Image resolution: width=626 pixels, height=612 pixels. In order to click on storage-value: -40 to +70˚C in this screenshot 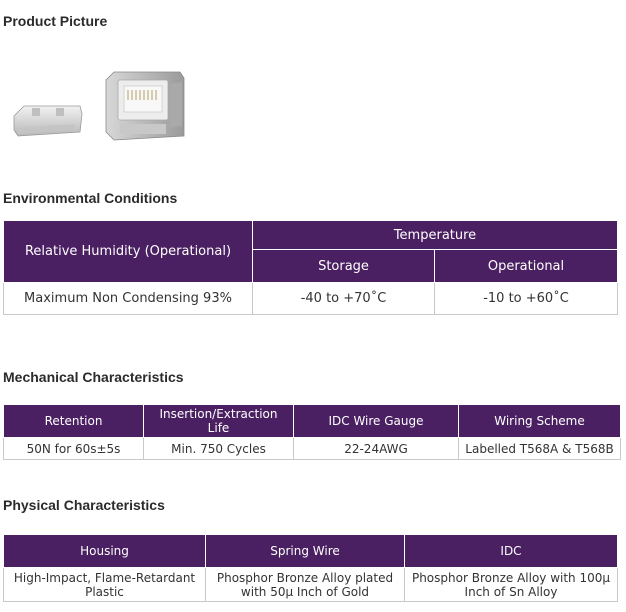, I will do `click(343, 298)`.